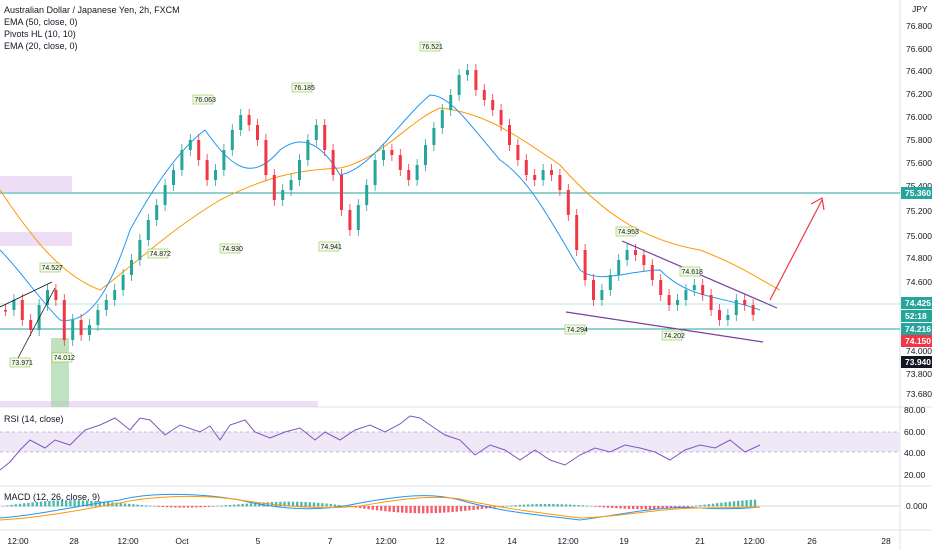 The height and width of the screenshot is (550, 932). Describe the element at coordinates (128, 541) in the screenshot. I see `time-tick: 12:00` at that location.